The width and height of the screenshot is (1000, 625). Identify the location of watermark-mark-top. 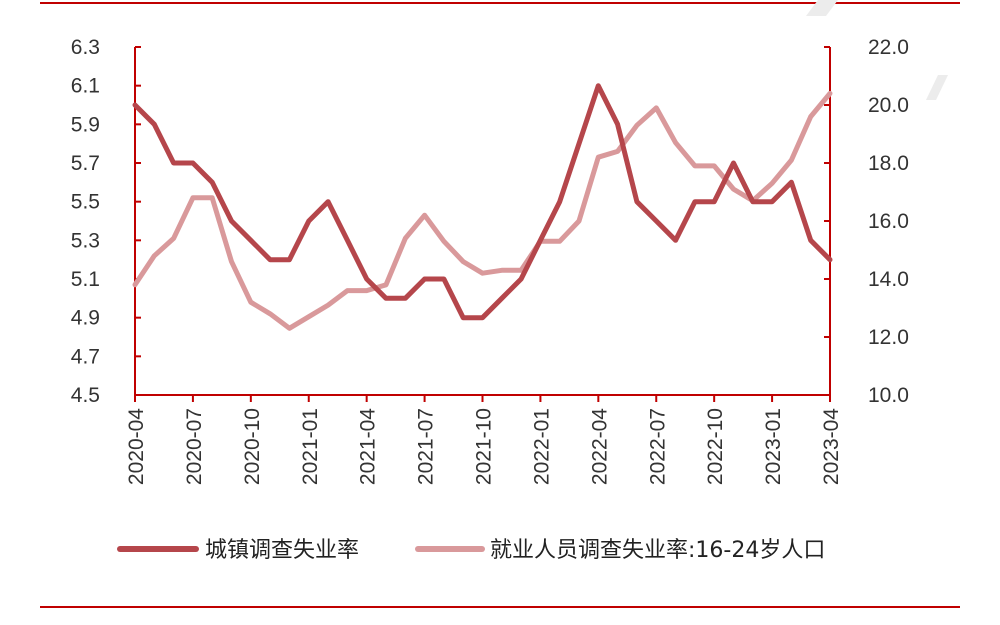
(822, 8).